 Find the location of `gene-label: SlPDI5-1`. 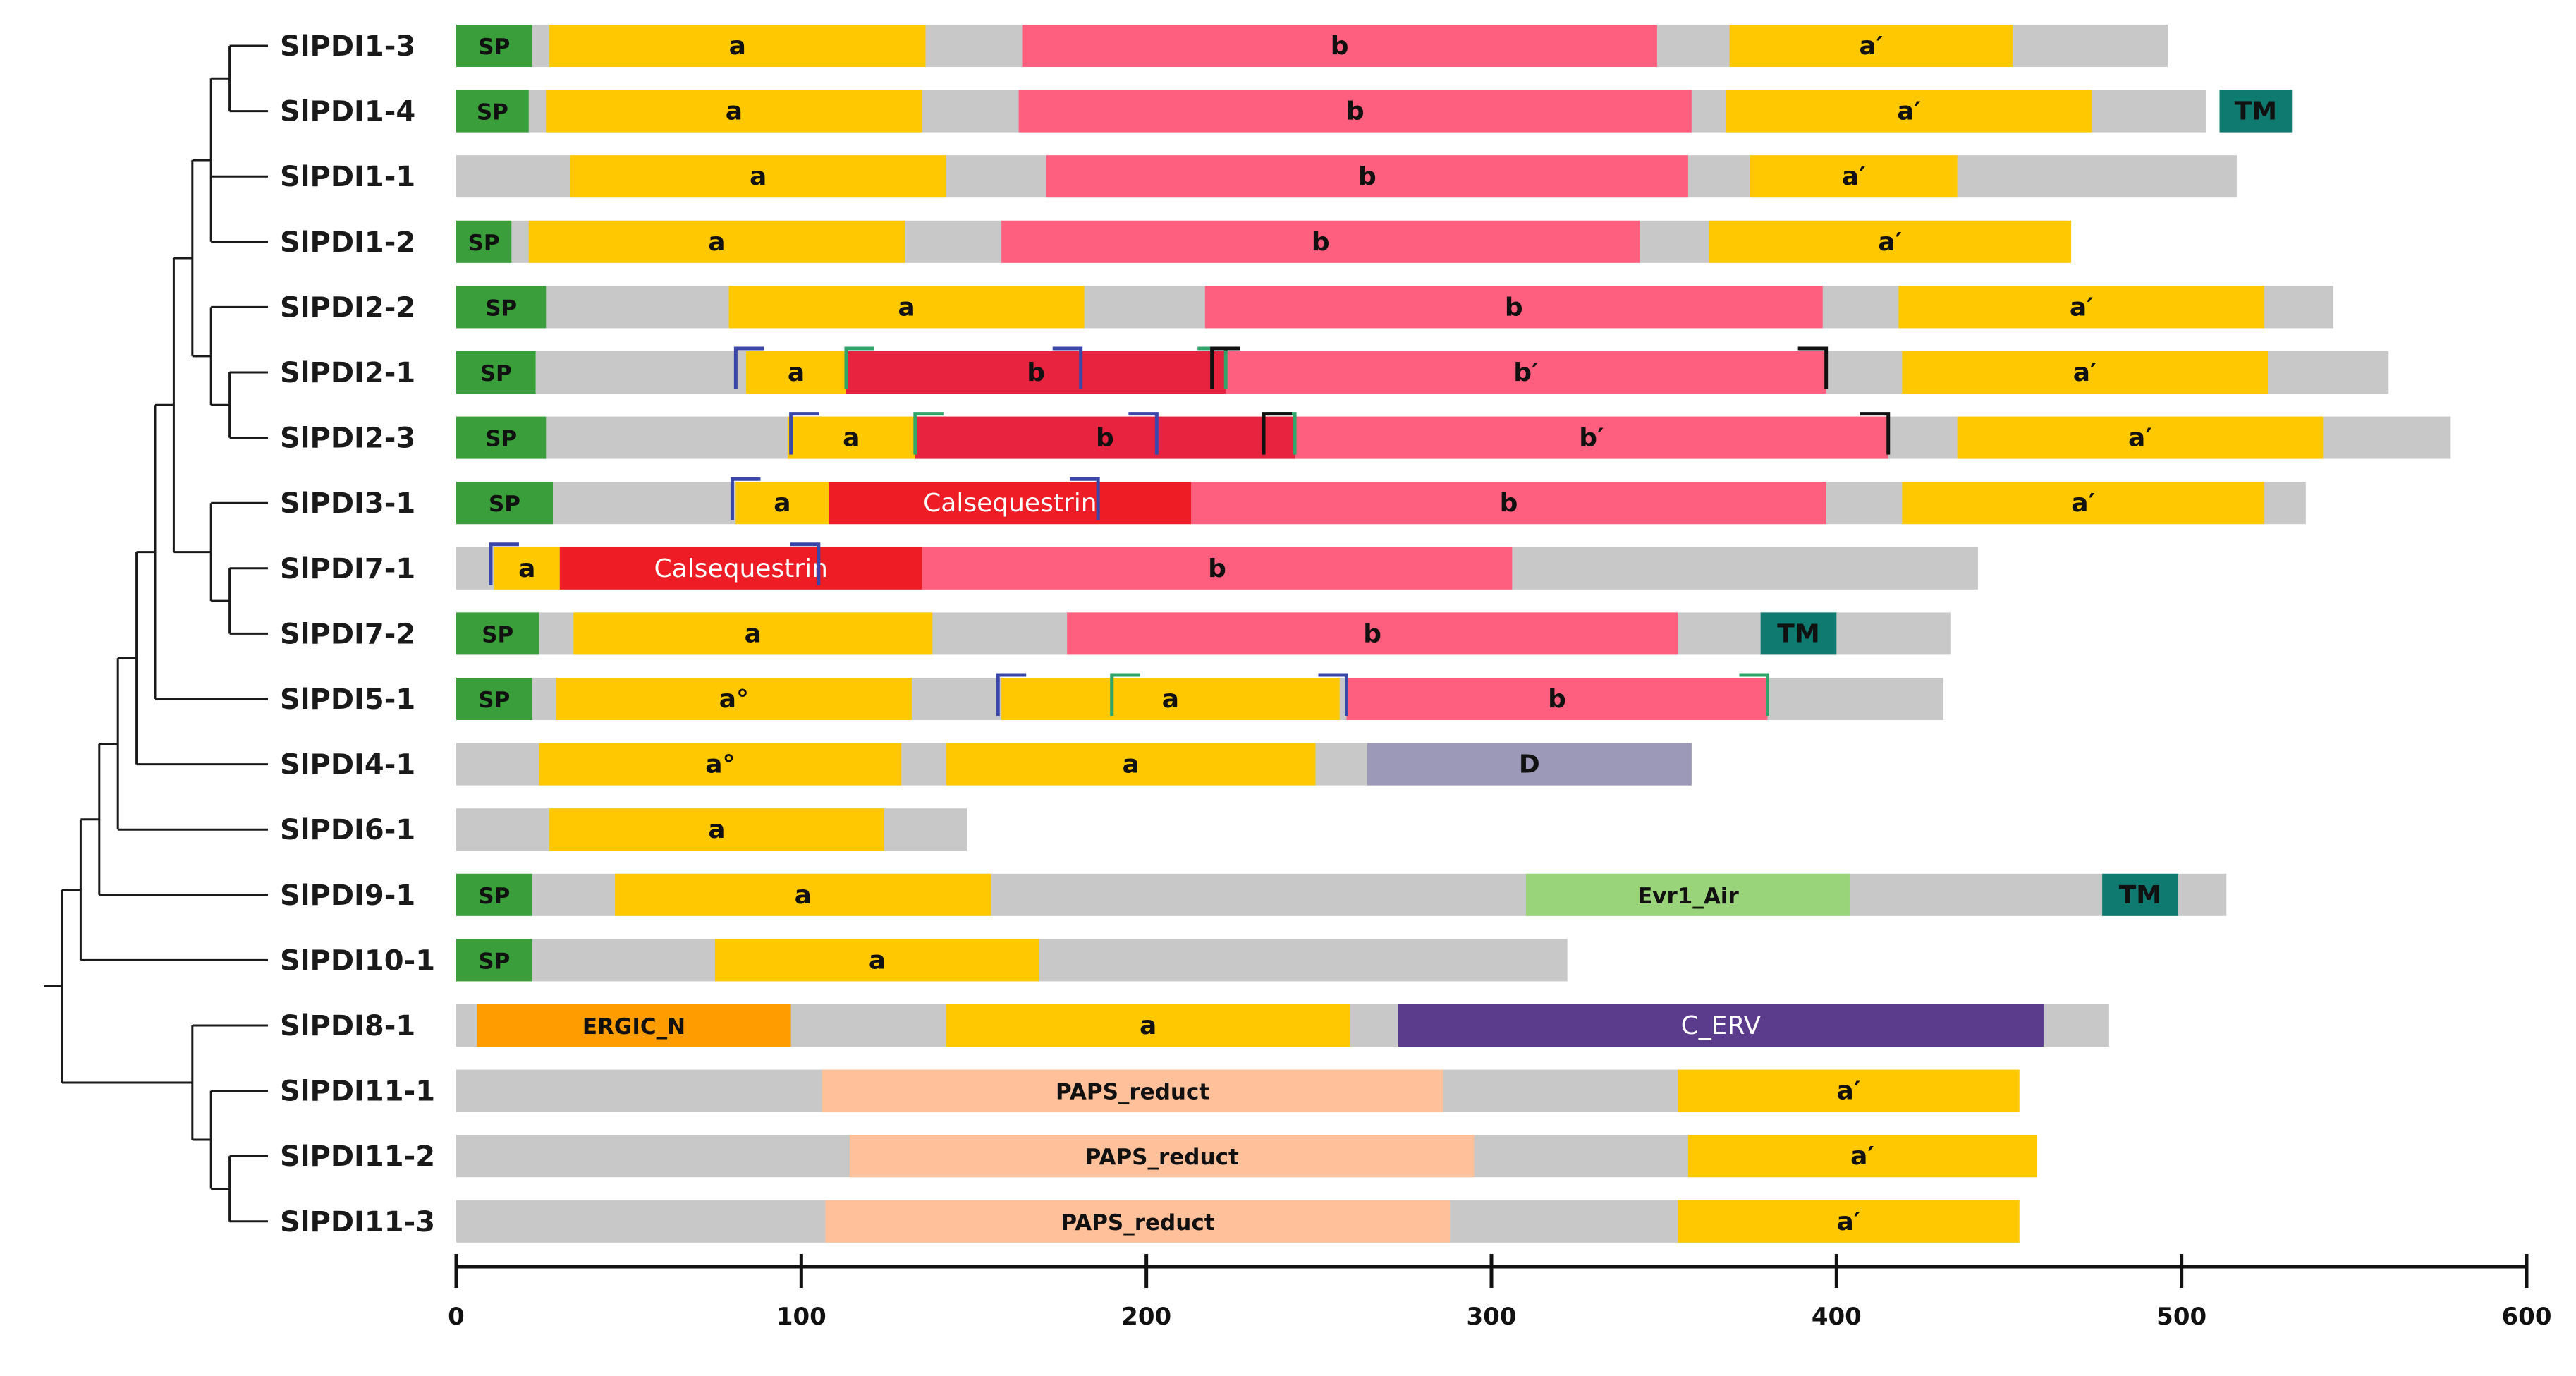

gene-label: SlPDI5-1 is located at coordinates (348, 700).